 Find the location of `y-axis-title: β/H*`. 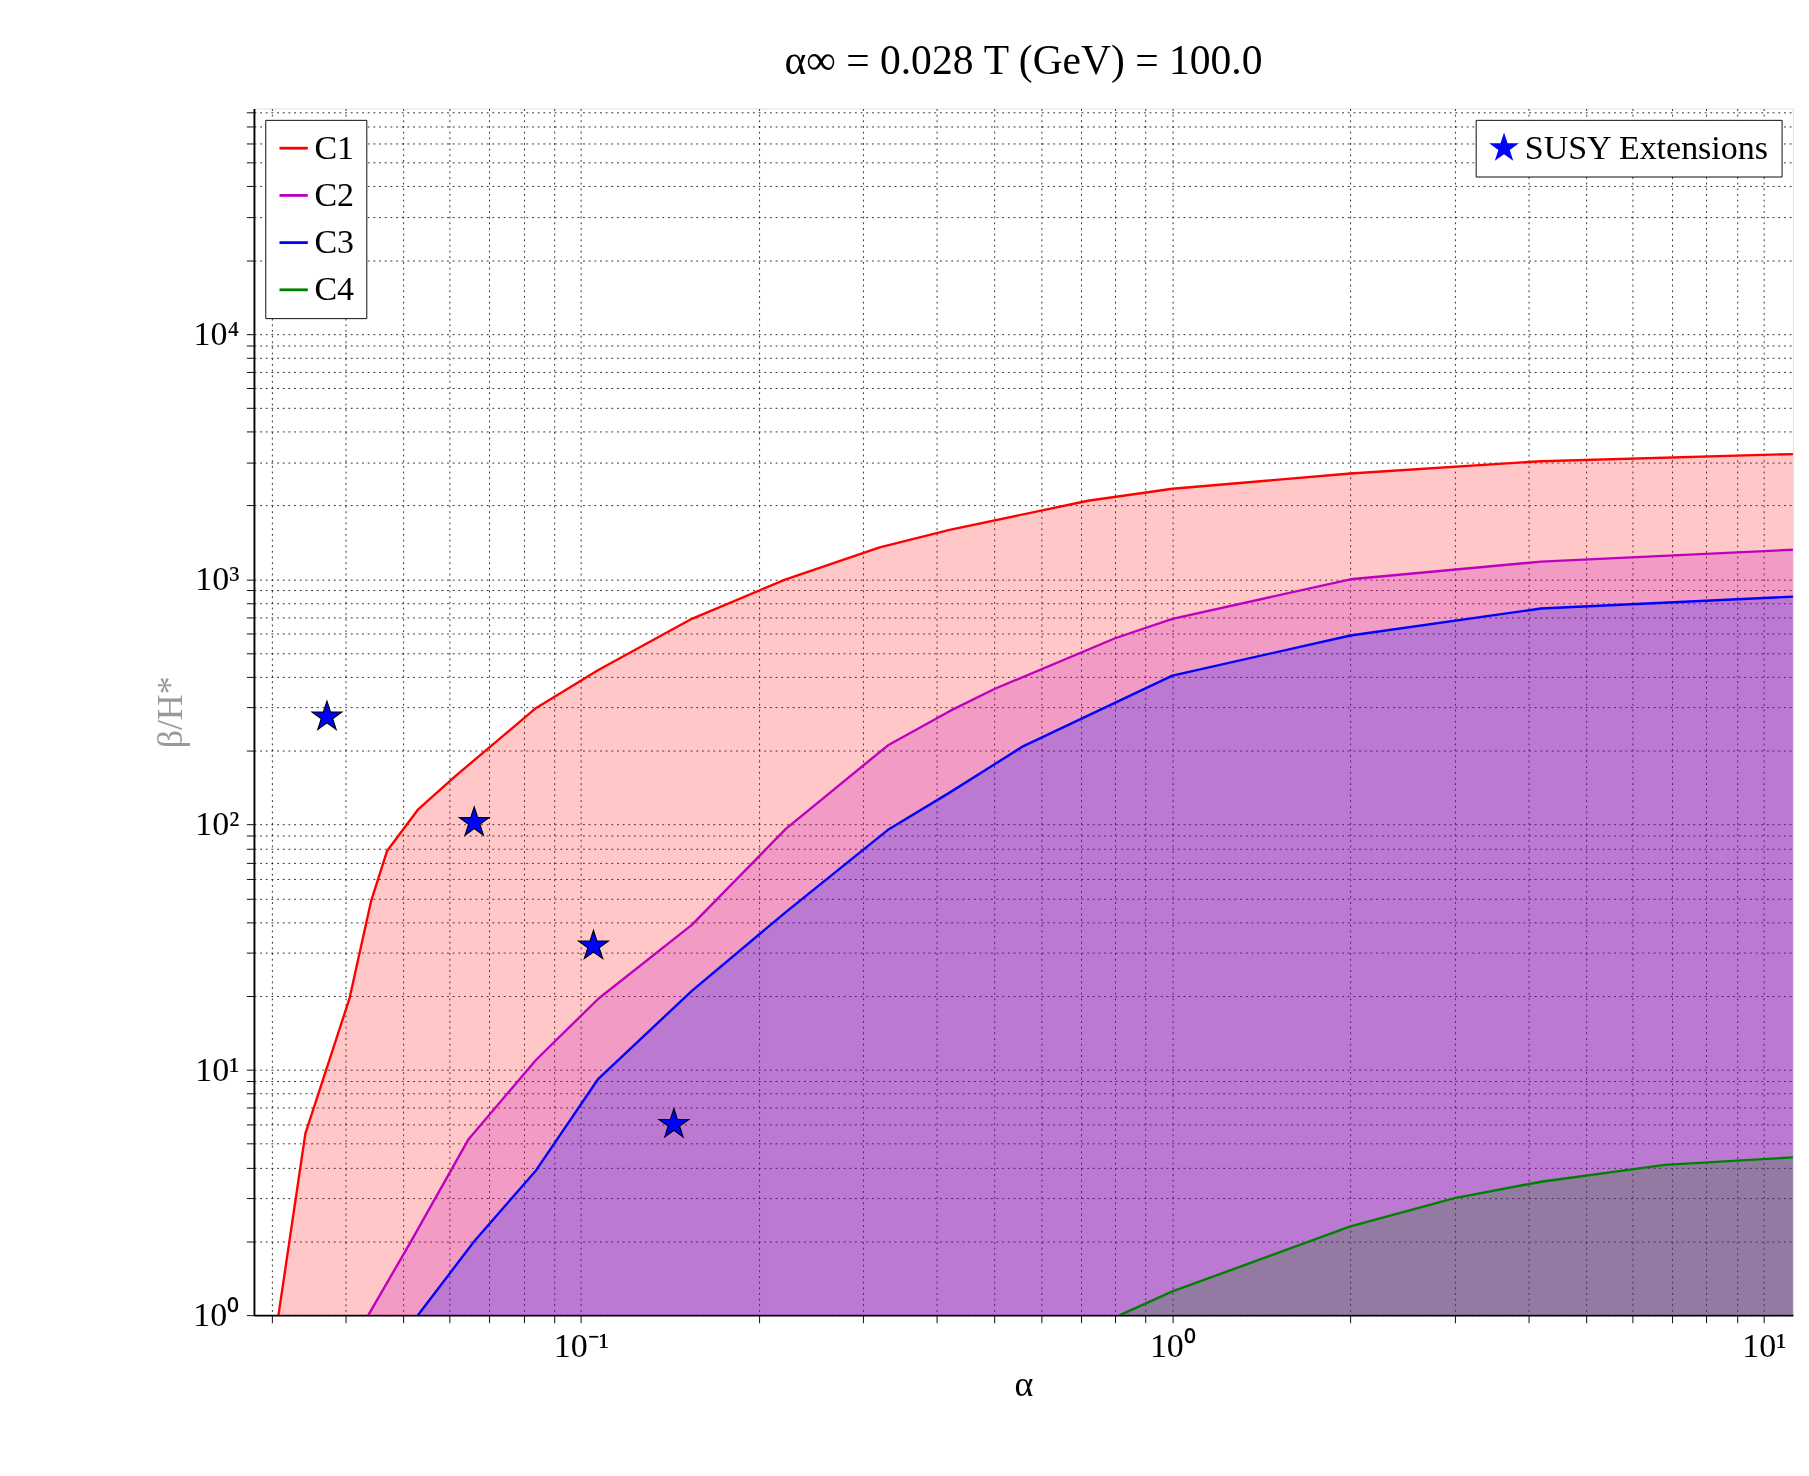

y-axis-title: β/H* is located at coordinates (169, 712).